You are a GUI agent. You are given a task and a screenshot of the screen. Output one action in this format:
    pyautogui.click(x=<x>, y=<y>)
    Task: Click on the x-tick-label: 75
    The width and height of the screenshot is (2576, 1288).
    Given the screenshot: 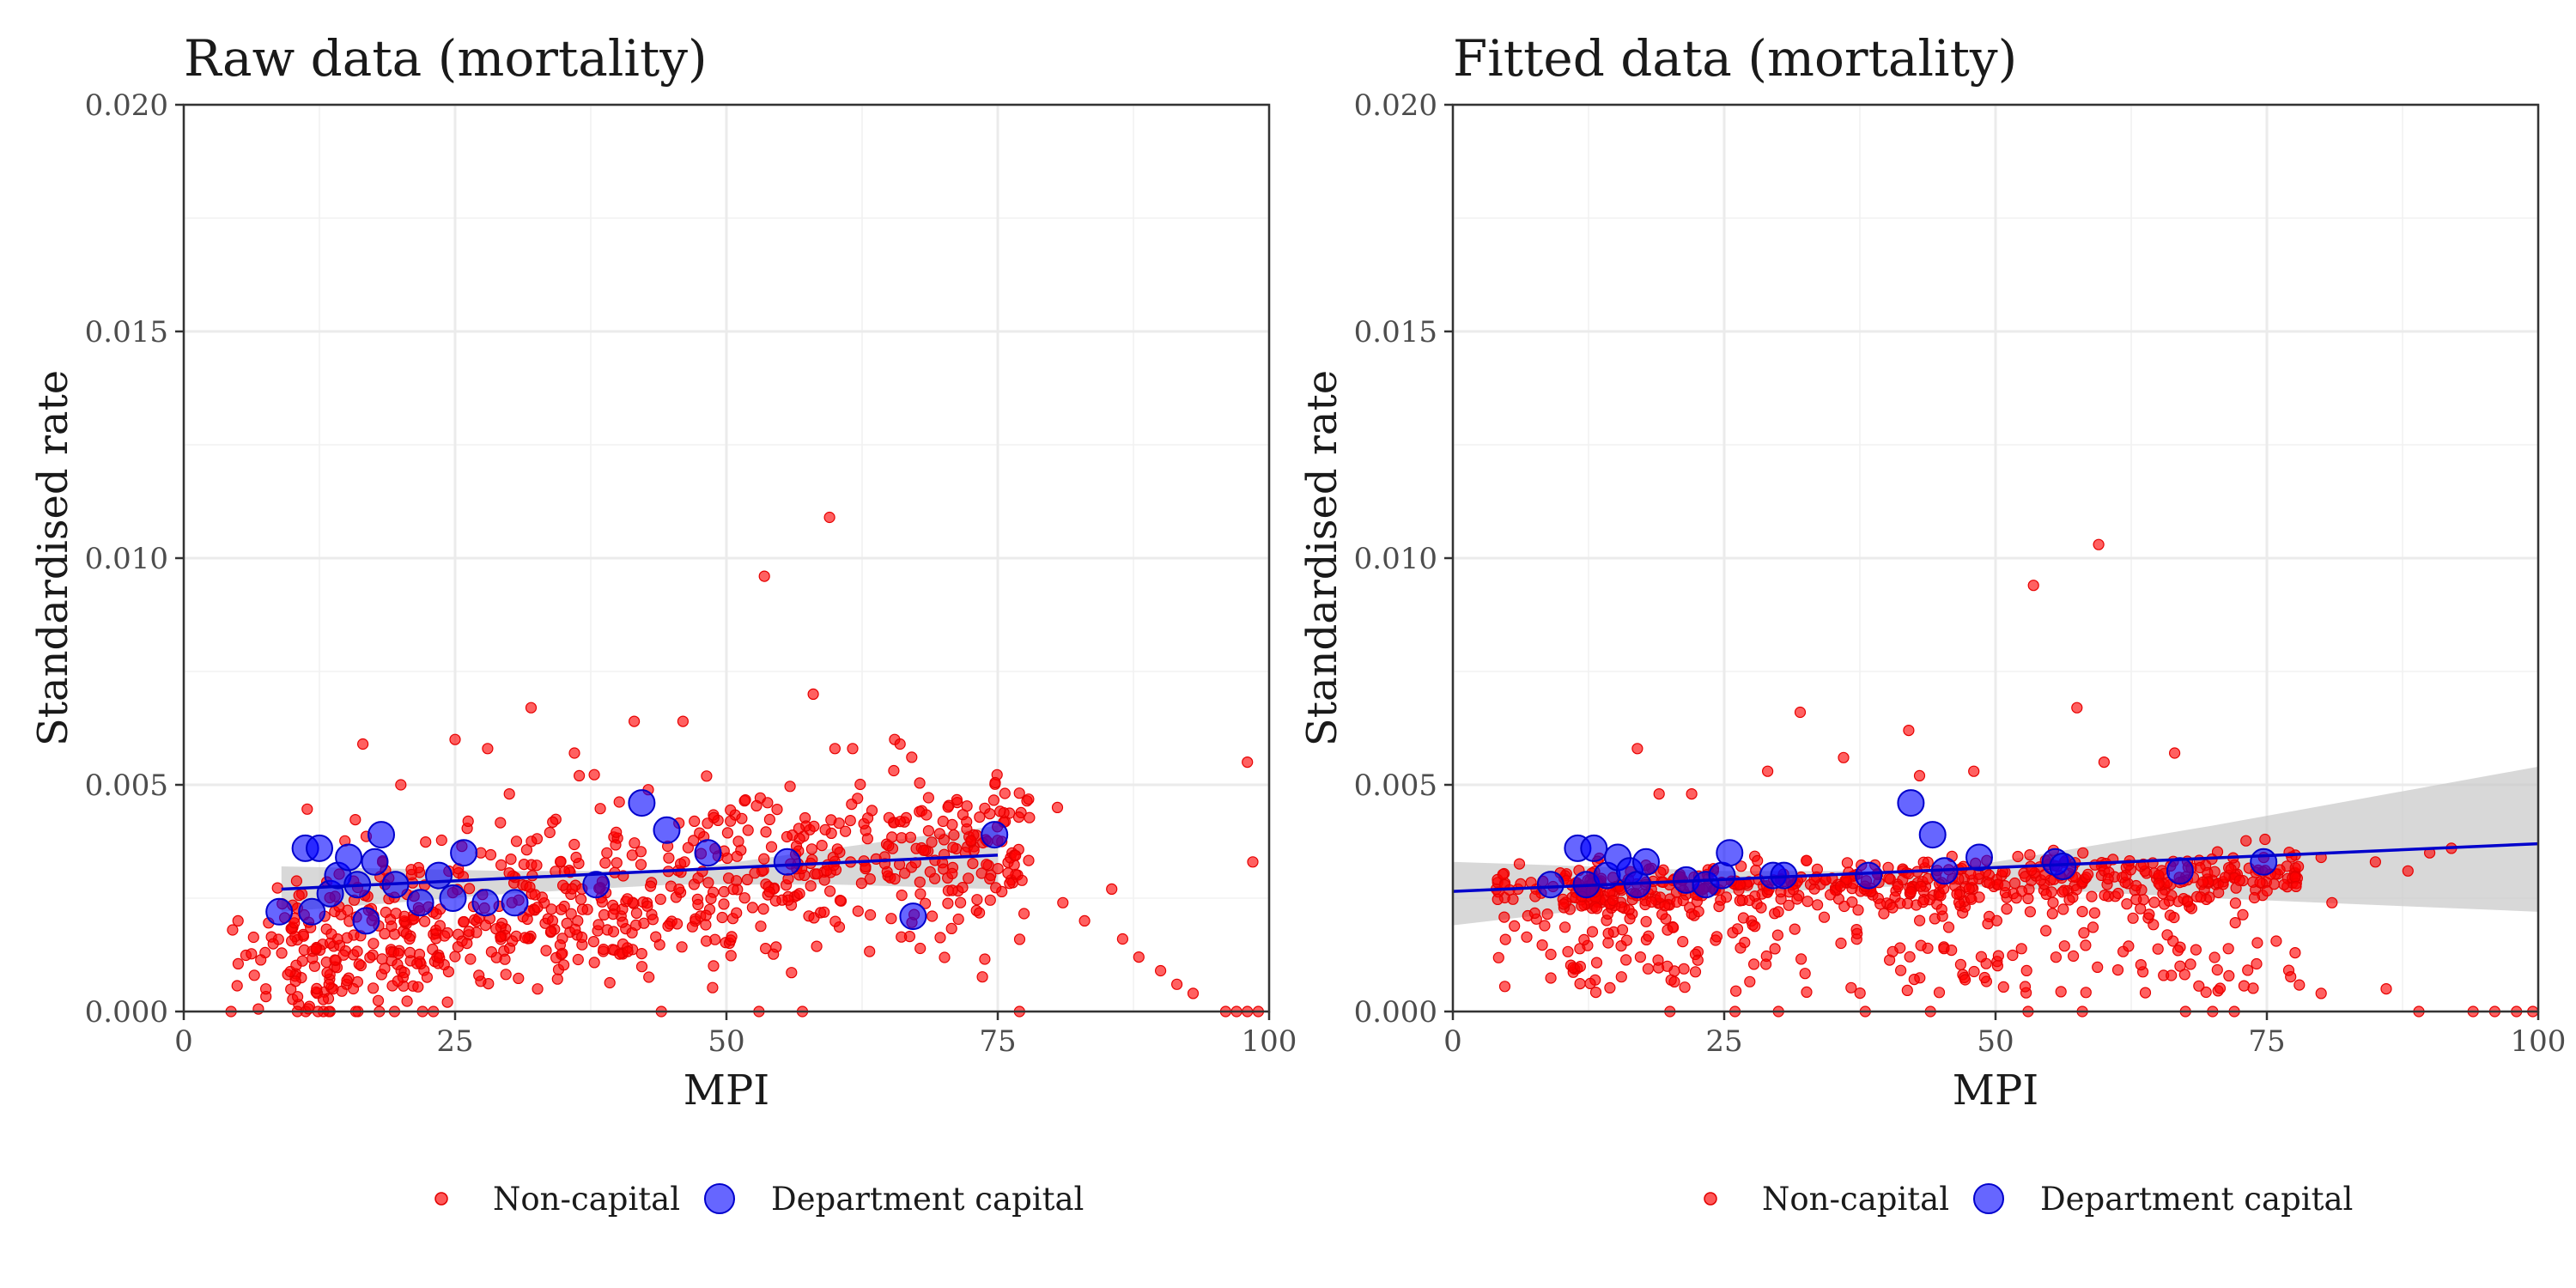 What is the action you would take?
    pyautogui.click(x=2266, y=1041)
    